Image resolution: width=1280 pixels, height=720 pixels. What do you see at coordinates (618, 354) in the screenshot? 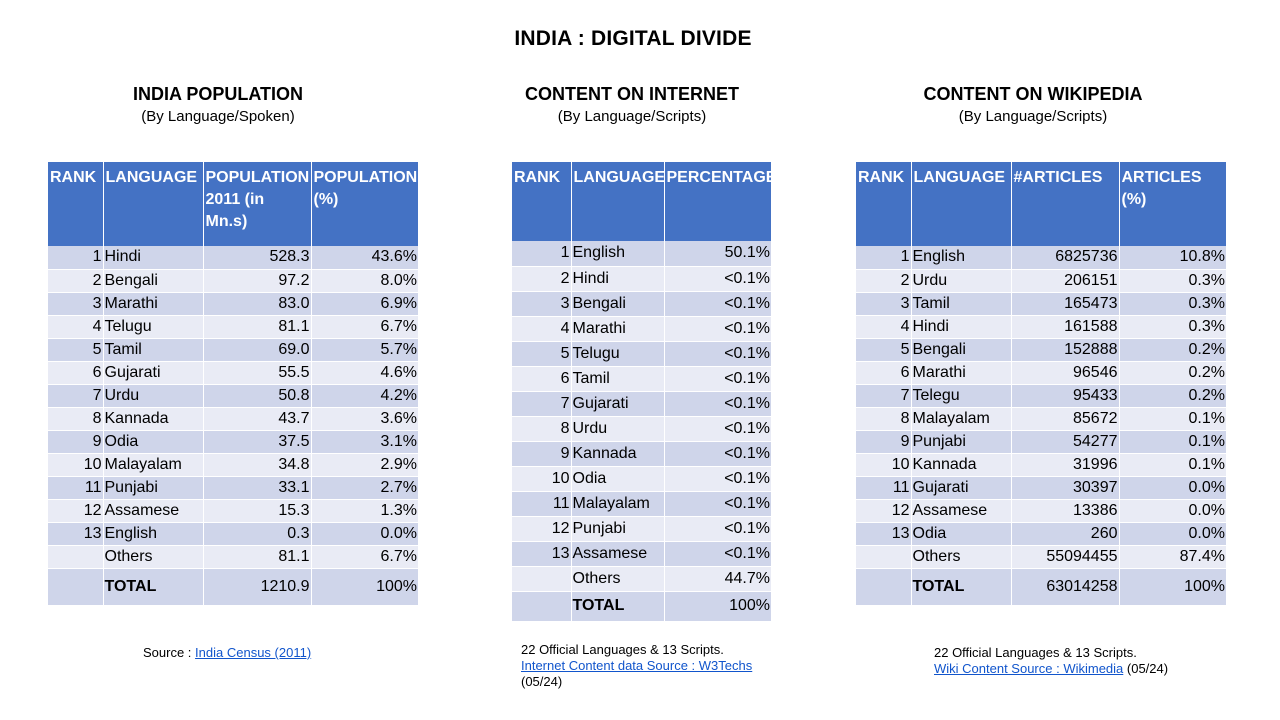
I see `language-cell: Telugu` at bounding box center [618, 354].